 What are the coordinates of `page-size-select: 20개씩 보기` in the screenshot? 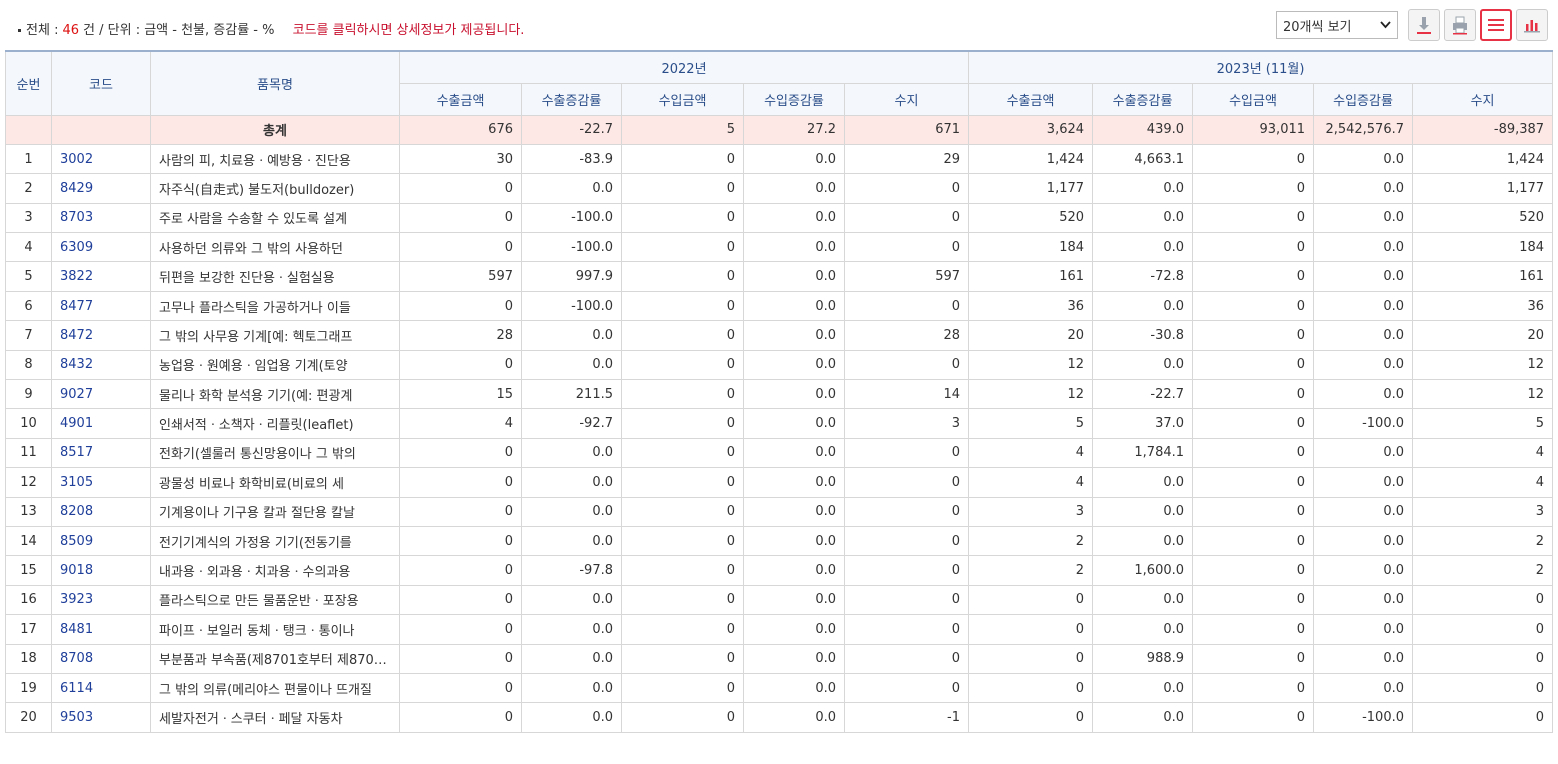 It's located at (1337, 25).